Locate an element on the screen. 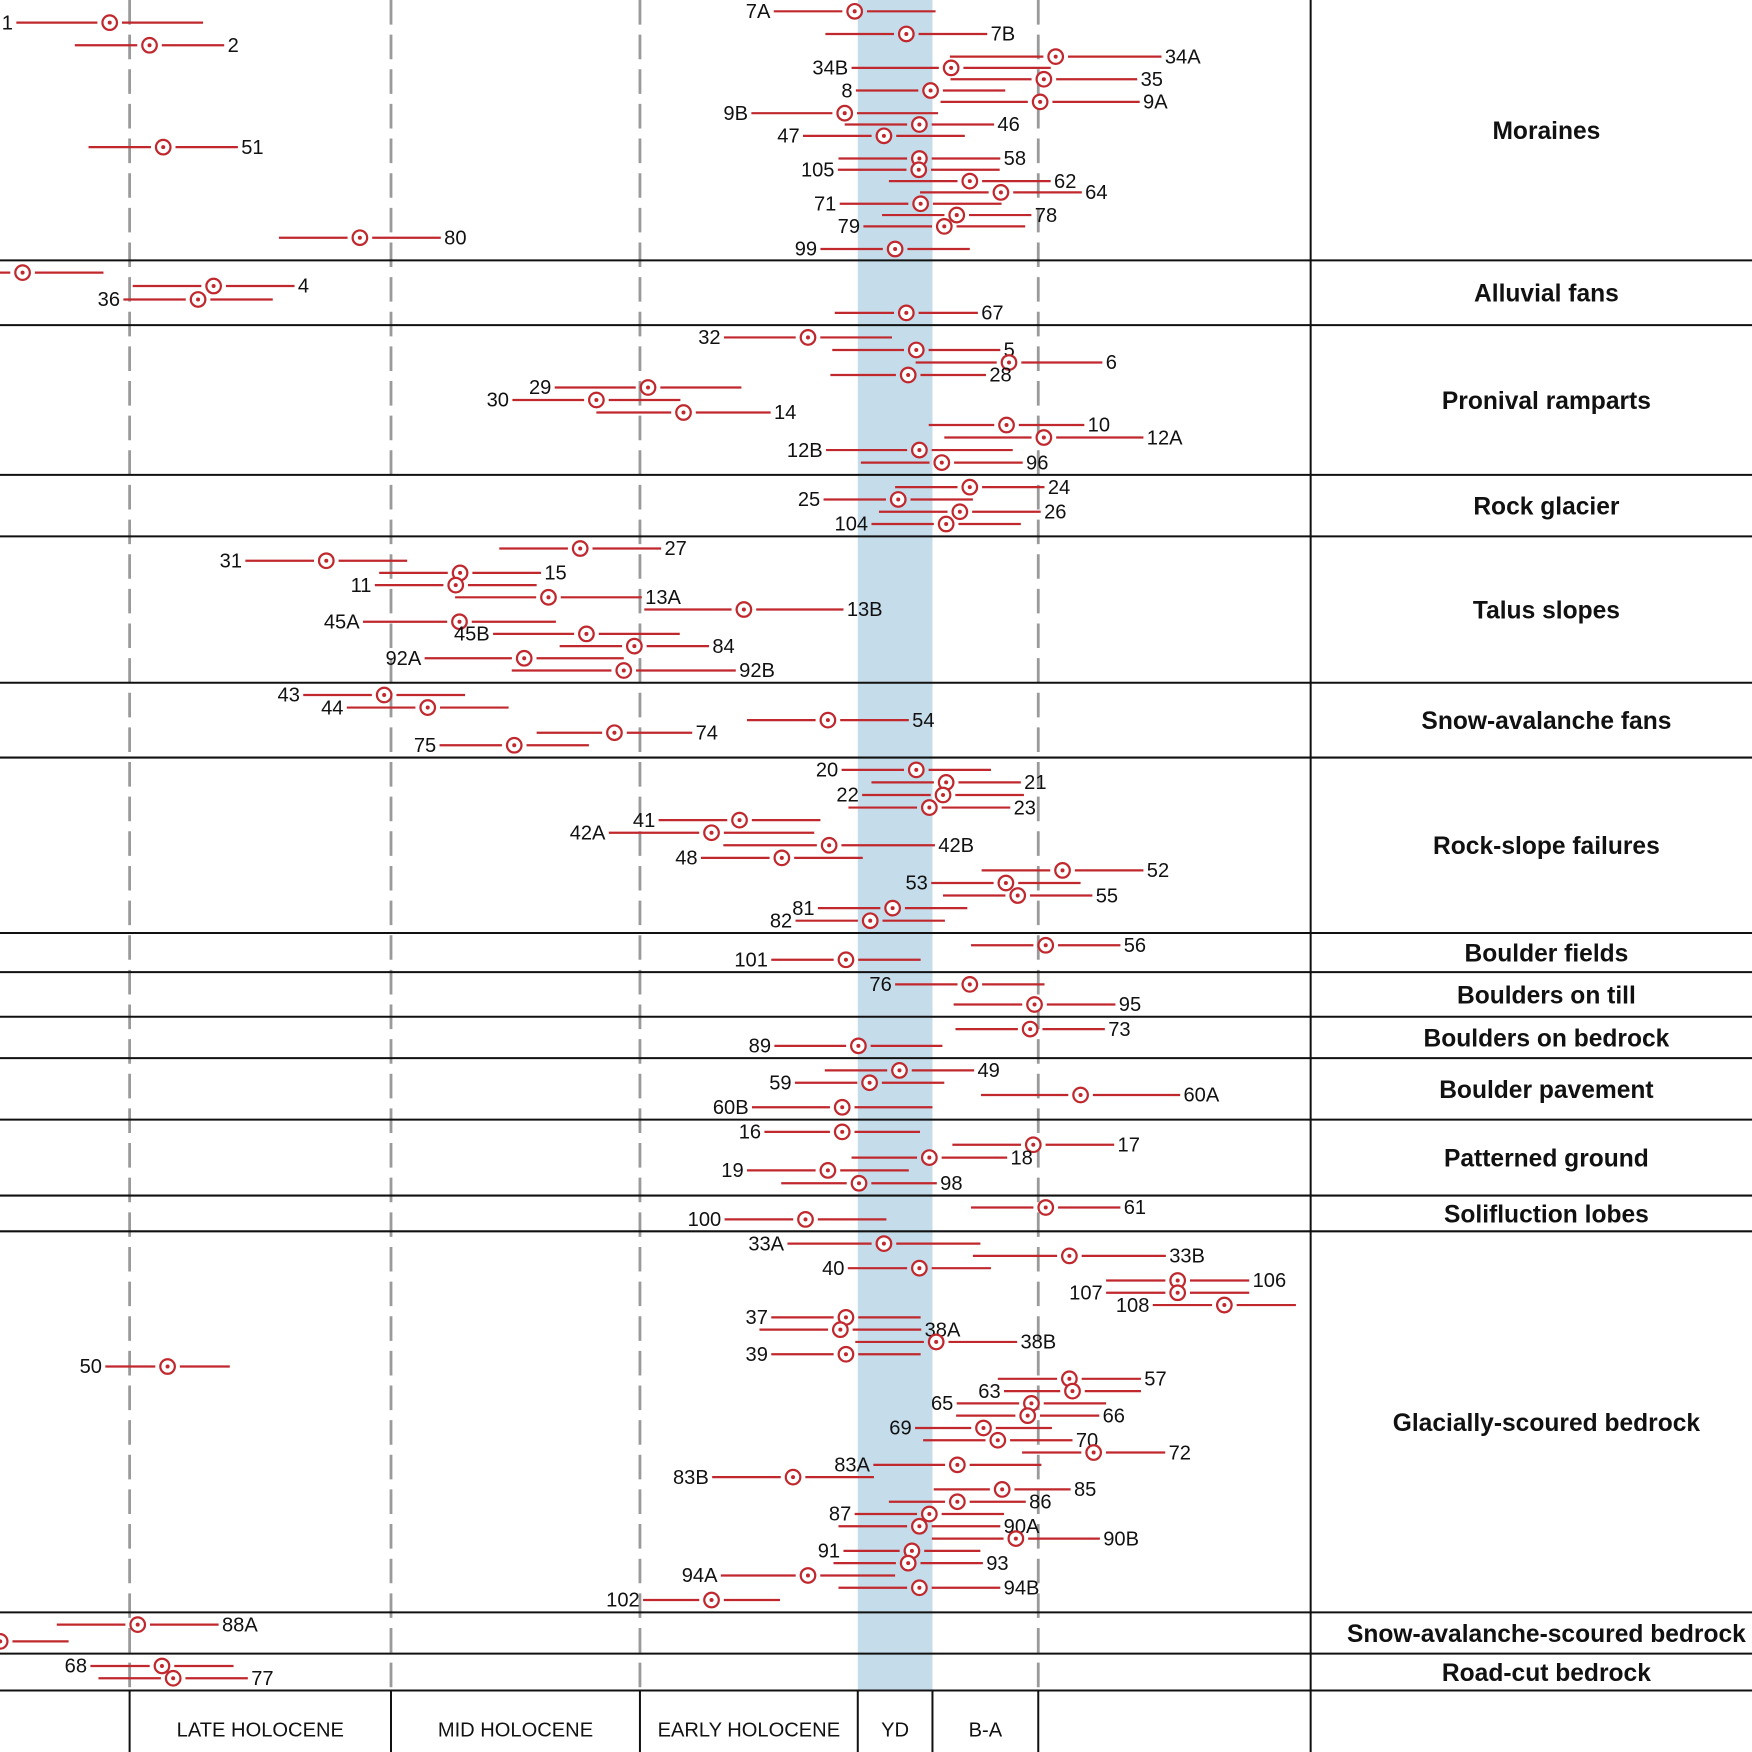 The width and height of the screenshot is (1752, 1752). point-marker is located at coordinates (4, 1641).